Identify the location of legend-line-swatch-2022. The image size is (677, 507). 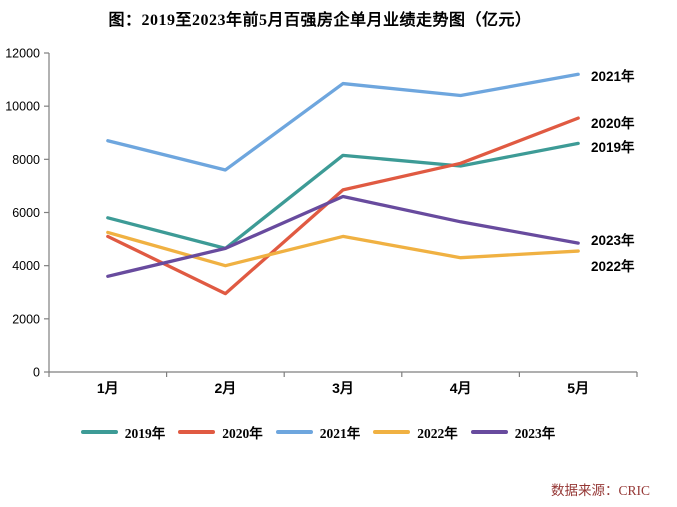
(392, 432).